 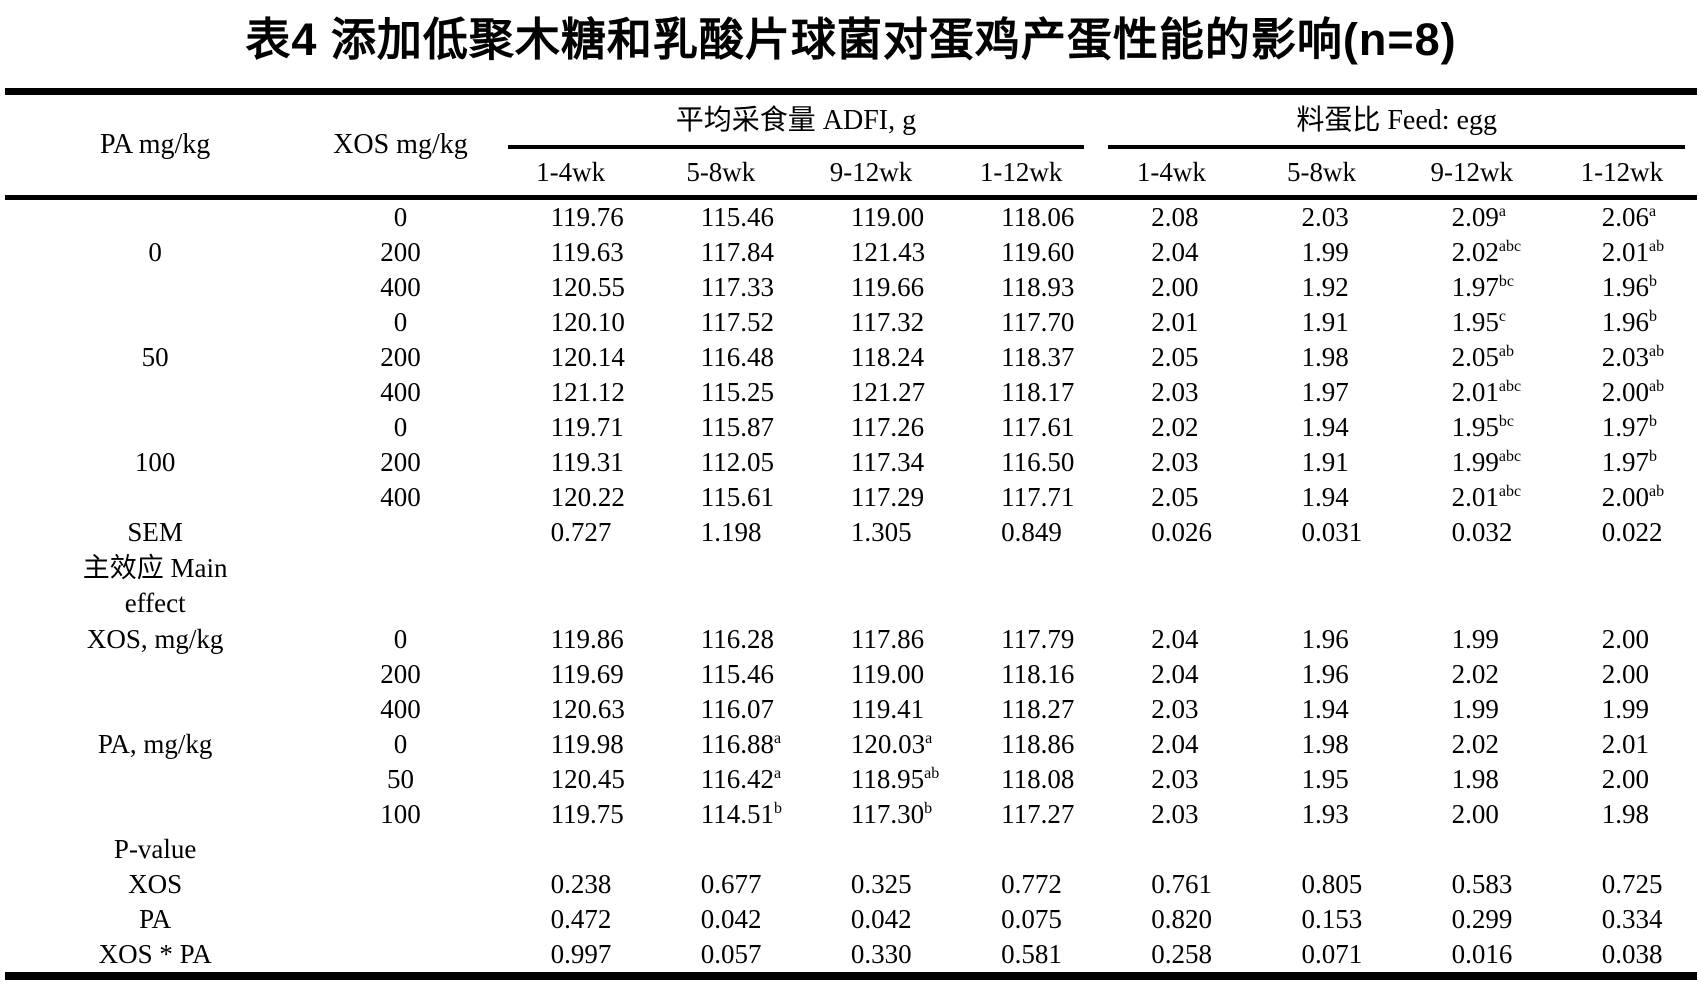 I want to click on value-cell: 119.75, so click(x=587, y=814).